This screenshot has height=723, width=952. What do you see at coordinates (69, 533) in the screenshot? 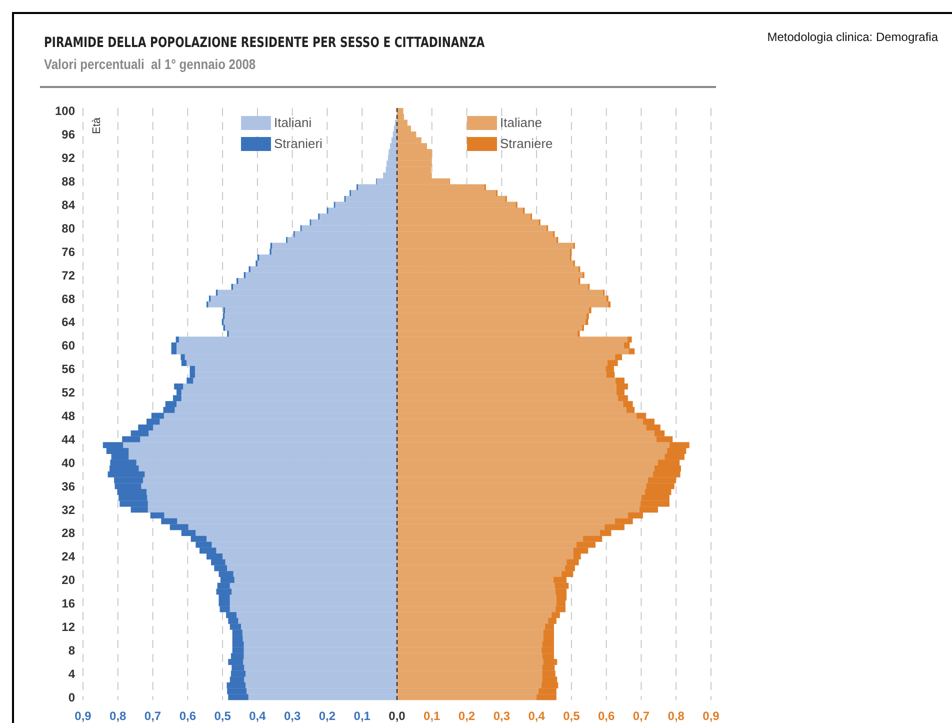
I see `y-tick-label: 28` at bounding box center [69, 533].